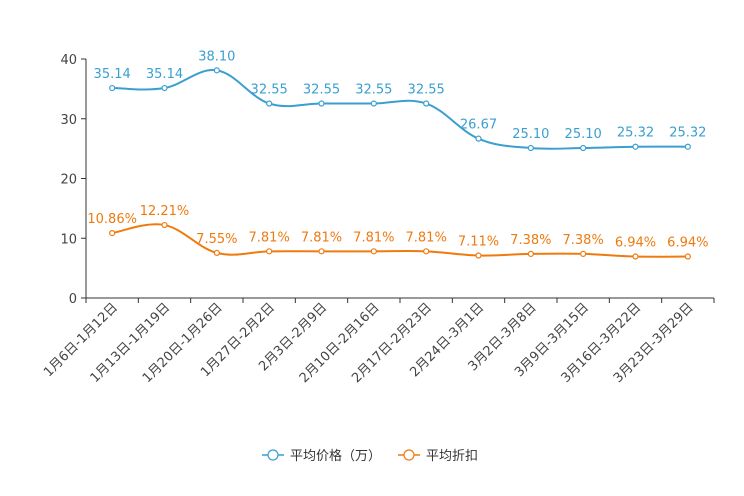  Describe the element at coordinates (73, 299) in the screenshot. I see `y-tick-label: 0` at that location.